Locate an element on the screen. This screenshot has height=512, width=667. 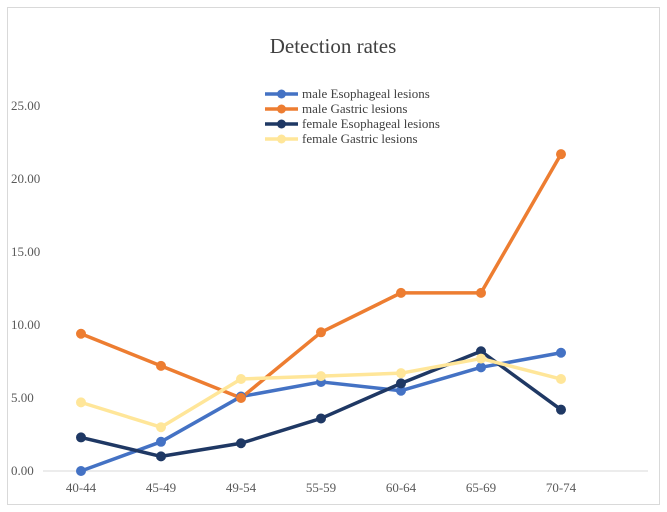
x-tick-label: 65-69 is located at coordinates (481, 487).